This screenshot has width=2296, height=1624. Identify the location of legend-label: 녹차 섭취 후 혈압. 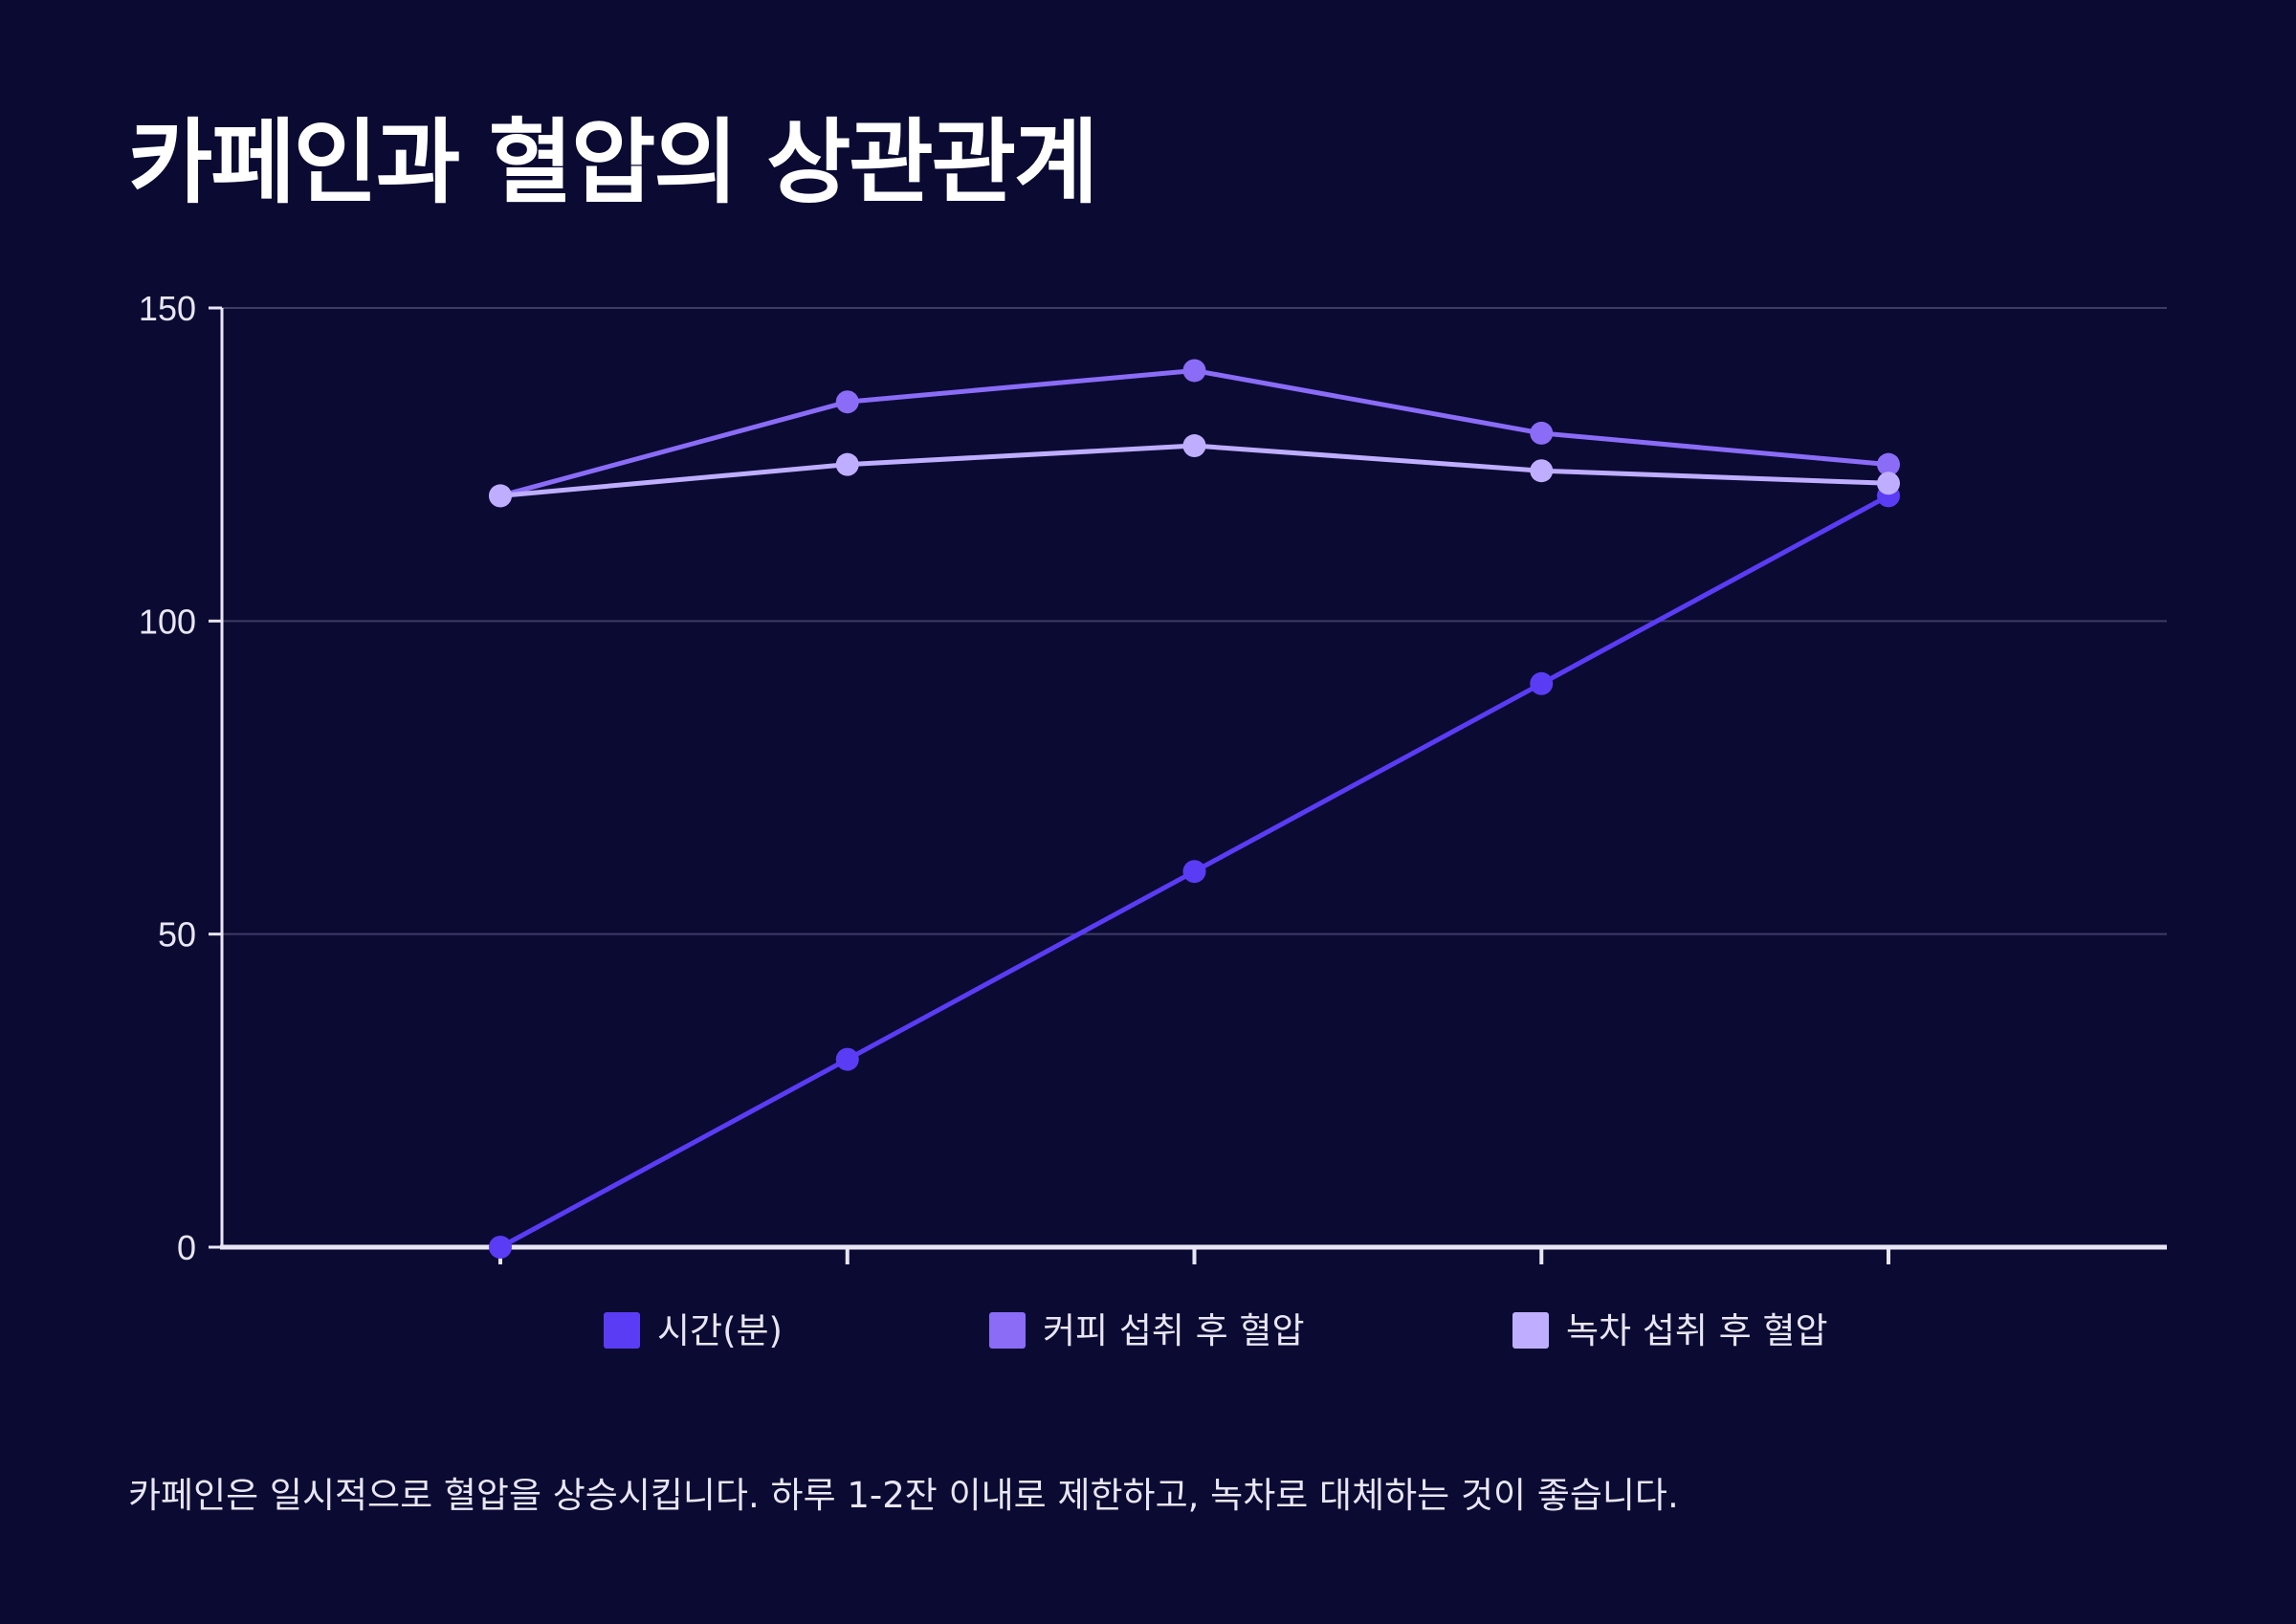
(1697, 1331).